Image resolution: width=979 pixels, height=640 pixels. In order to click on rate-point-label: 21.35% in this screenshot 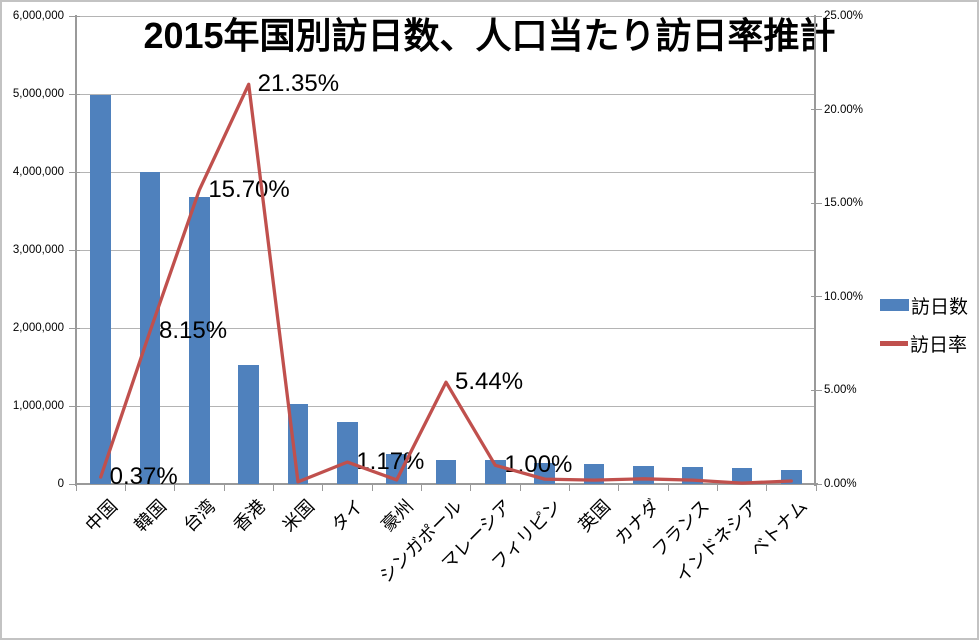, I will do `click(298, 84)`.